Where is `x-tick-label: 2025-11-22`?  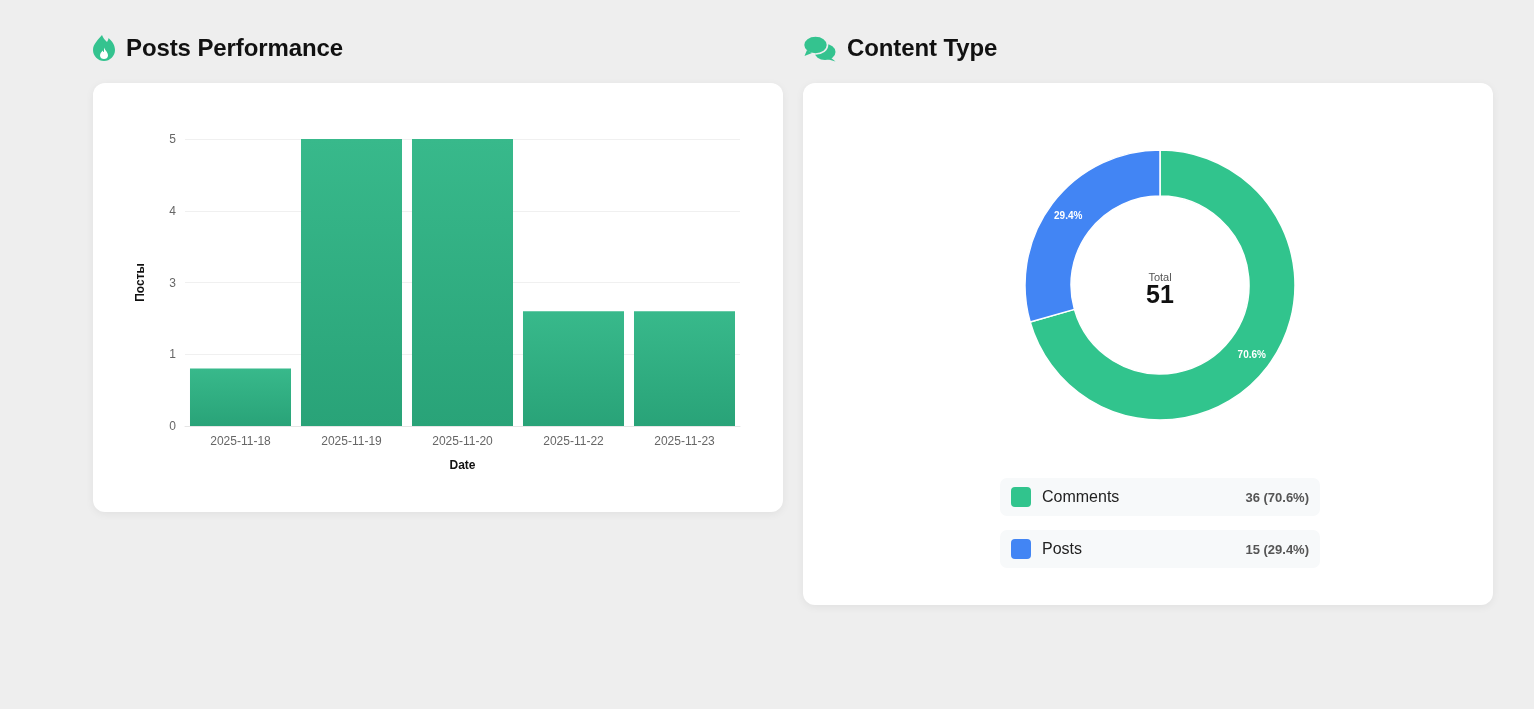 x-tick-label: 2025-11-22 is located at coordinates (574, 441).